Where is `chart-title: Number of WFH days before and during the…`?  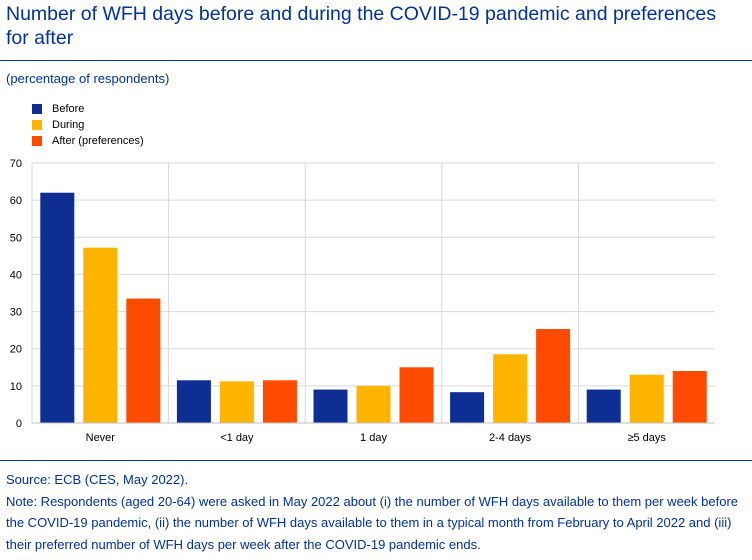
chart-title: Number of WFH days before and during the… is located at coordinates (361, 26).